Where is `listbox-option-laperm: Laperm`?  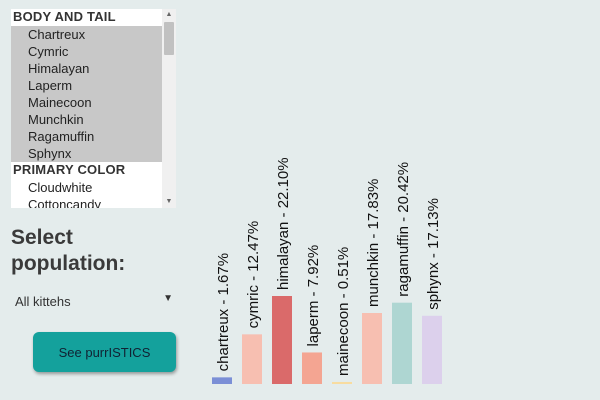
listbox-option-laperm: Laperm is located at coordinates (86, 85).